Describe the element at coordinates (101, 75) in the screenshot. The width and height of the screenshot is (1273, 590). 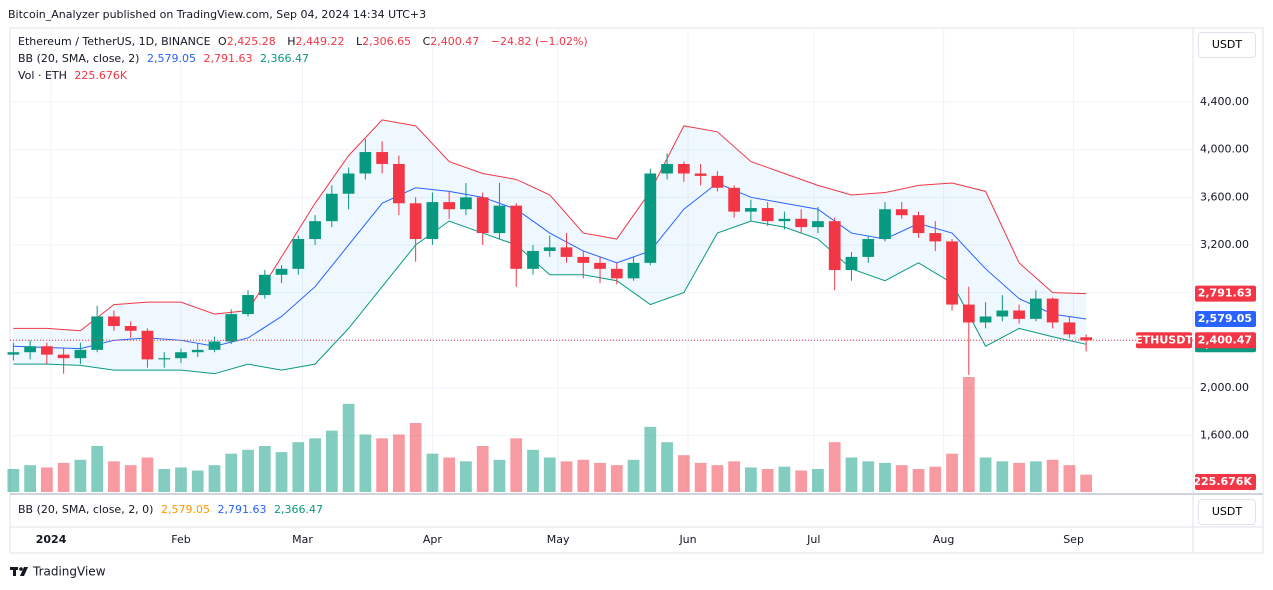
I see `vol-value: 225.676K` at that location.